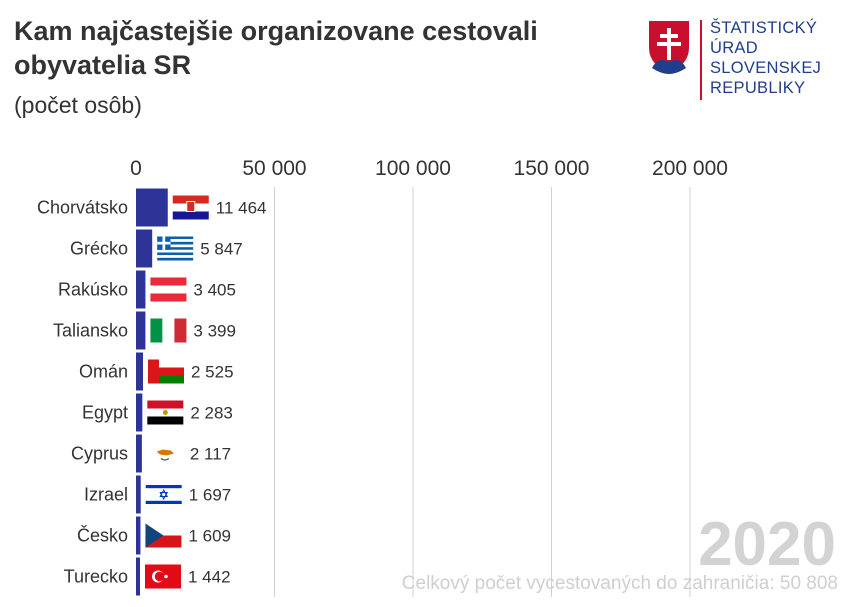  Describe the element at coordinates (190, 207) in the screenshot. I see `flag-croatia-icon` at that location.